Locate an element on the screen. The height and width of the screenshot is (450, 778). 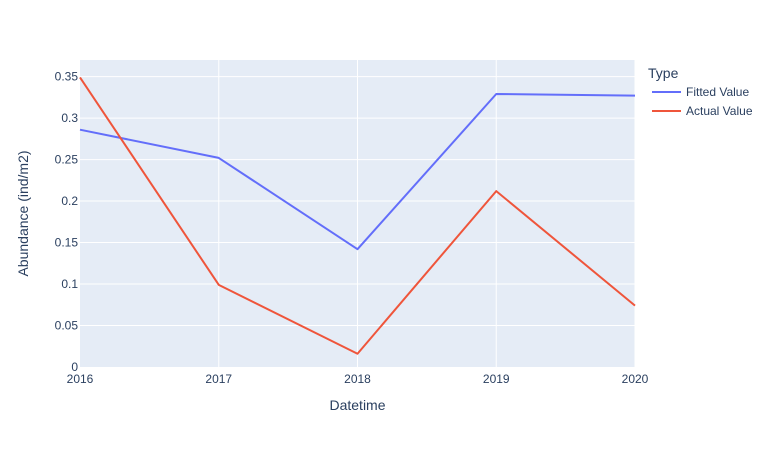
y-tick-label: 0.35 is located at coordinates (67, 77).